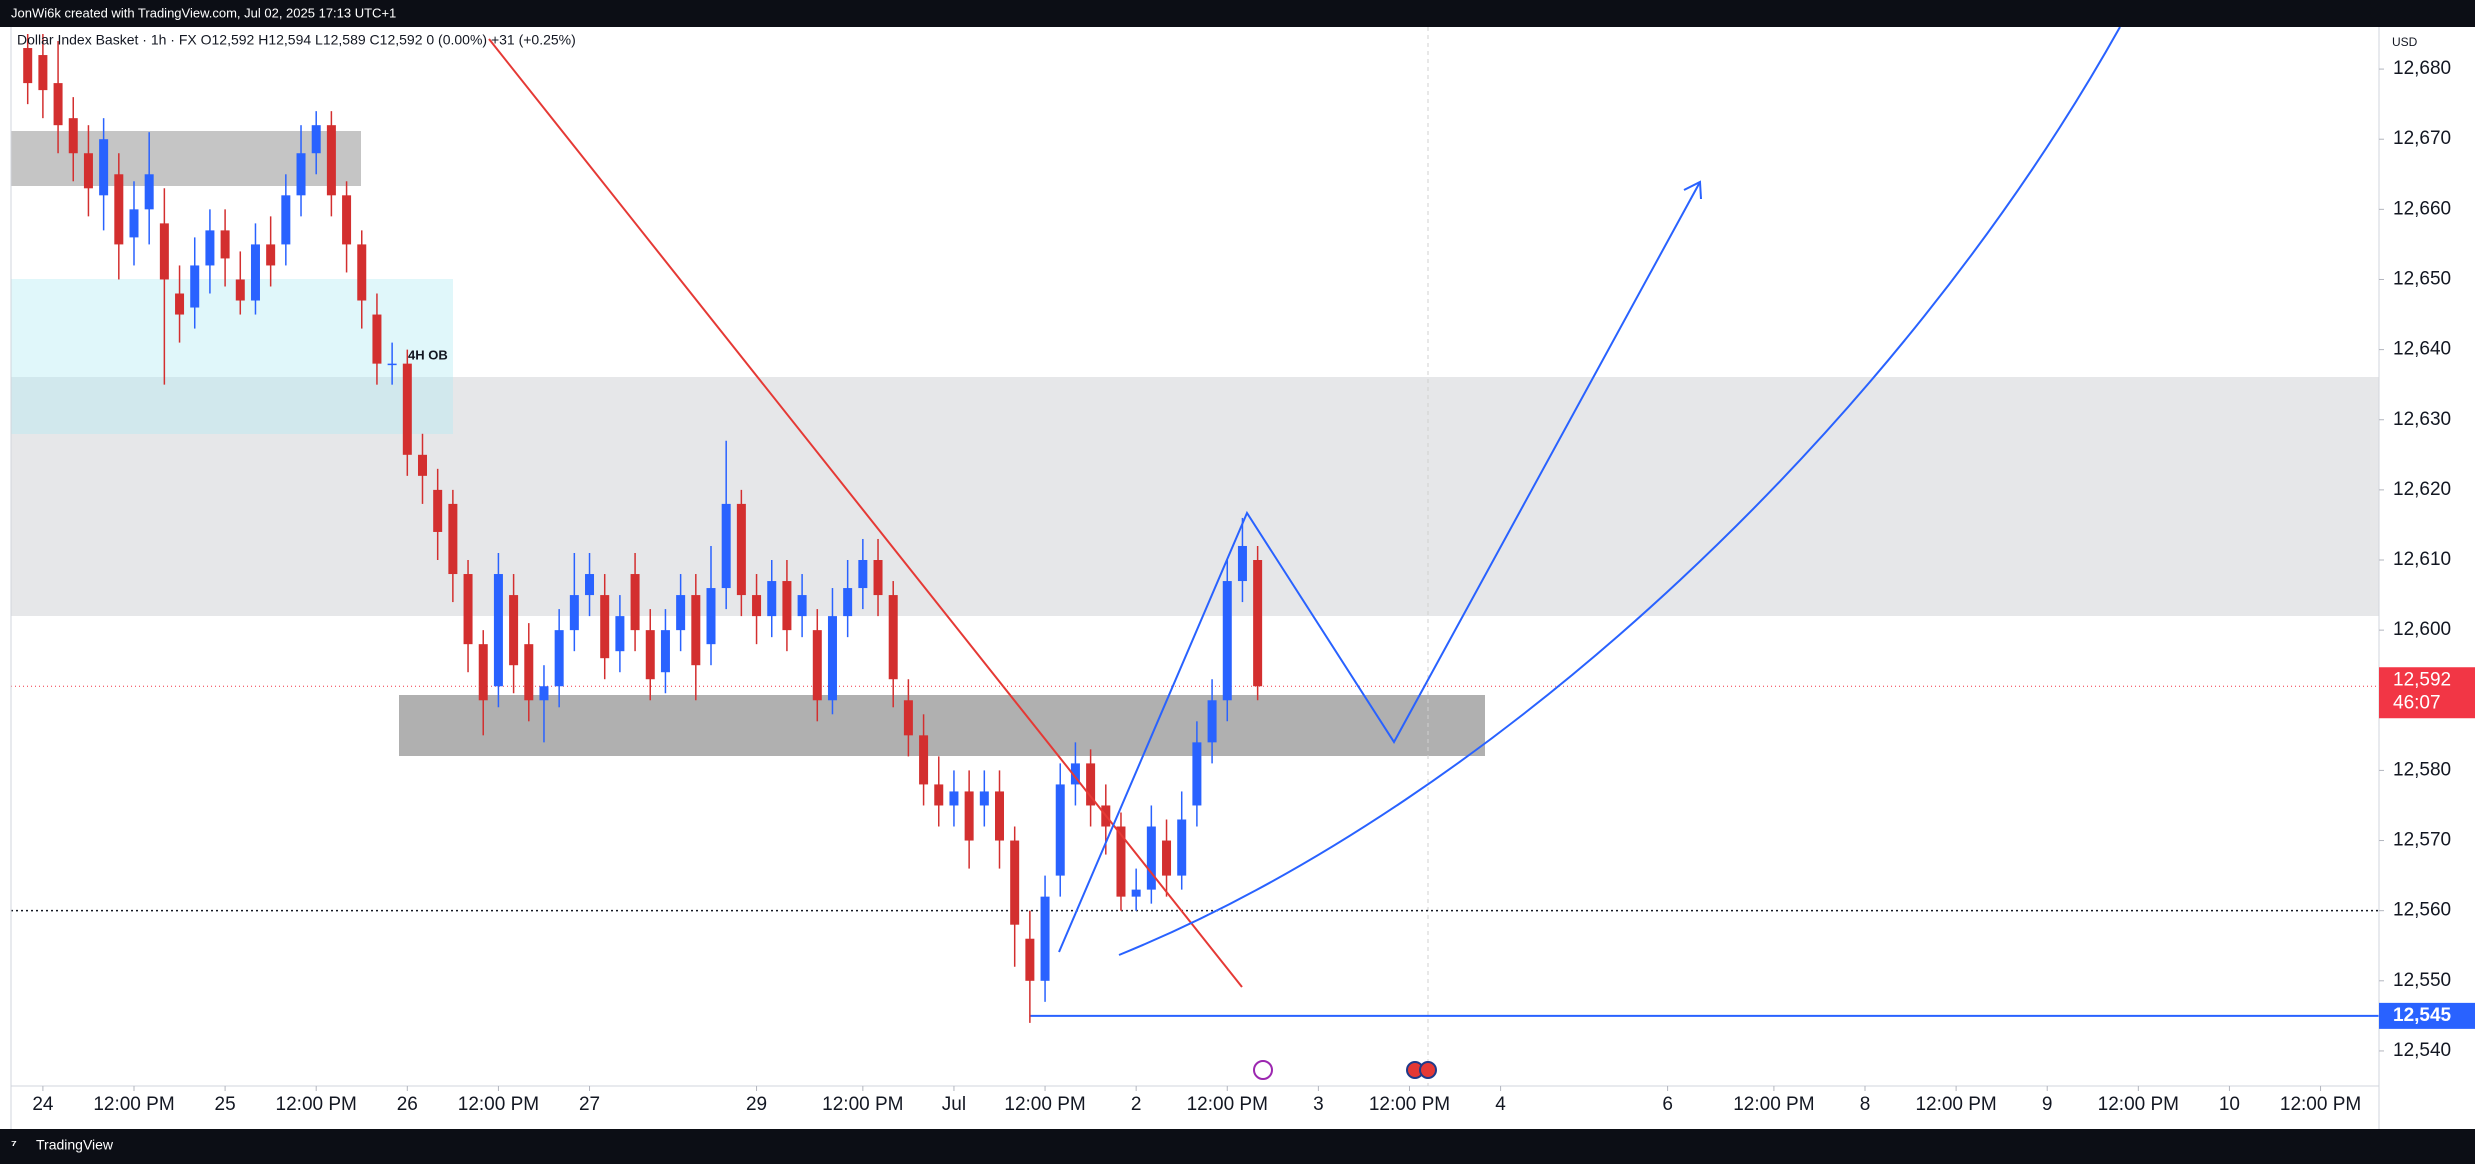 This screenshot has width=2475, height=1164. Describe the element at coordinates (2422, 559) in the screenshot. I see `y-tick-label: 12,610` at that location.